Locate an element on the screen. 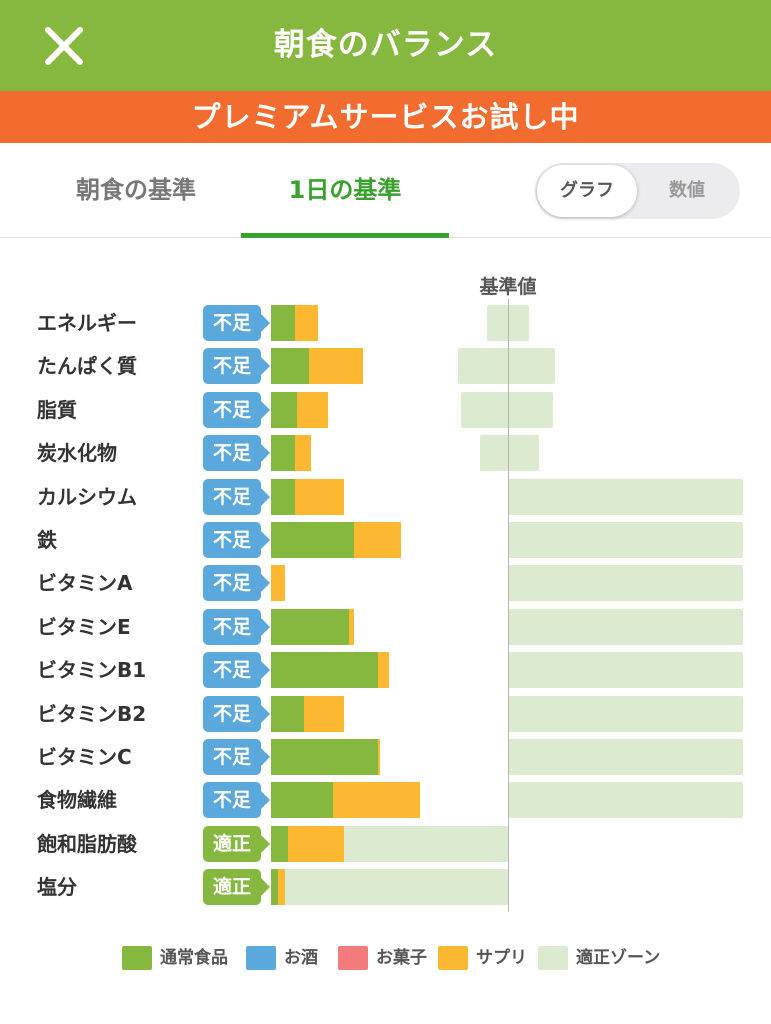  nutrient-label: ビタミンE is located at coordinates (84, 627).